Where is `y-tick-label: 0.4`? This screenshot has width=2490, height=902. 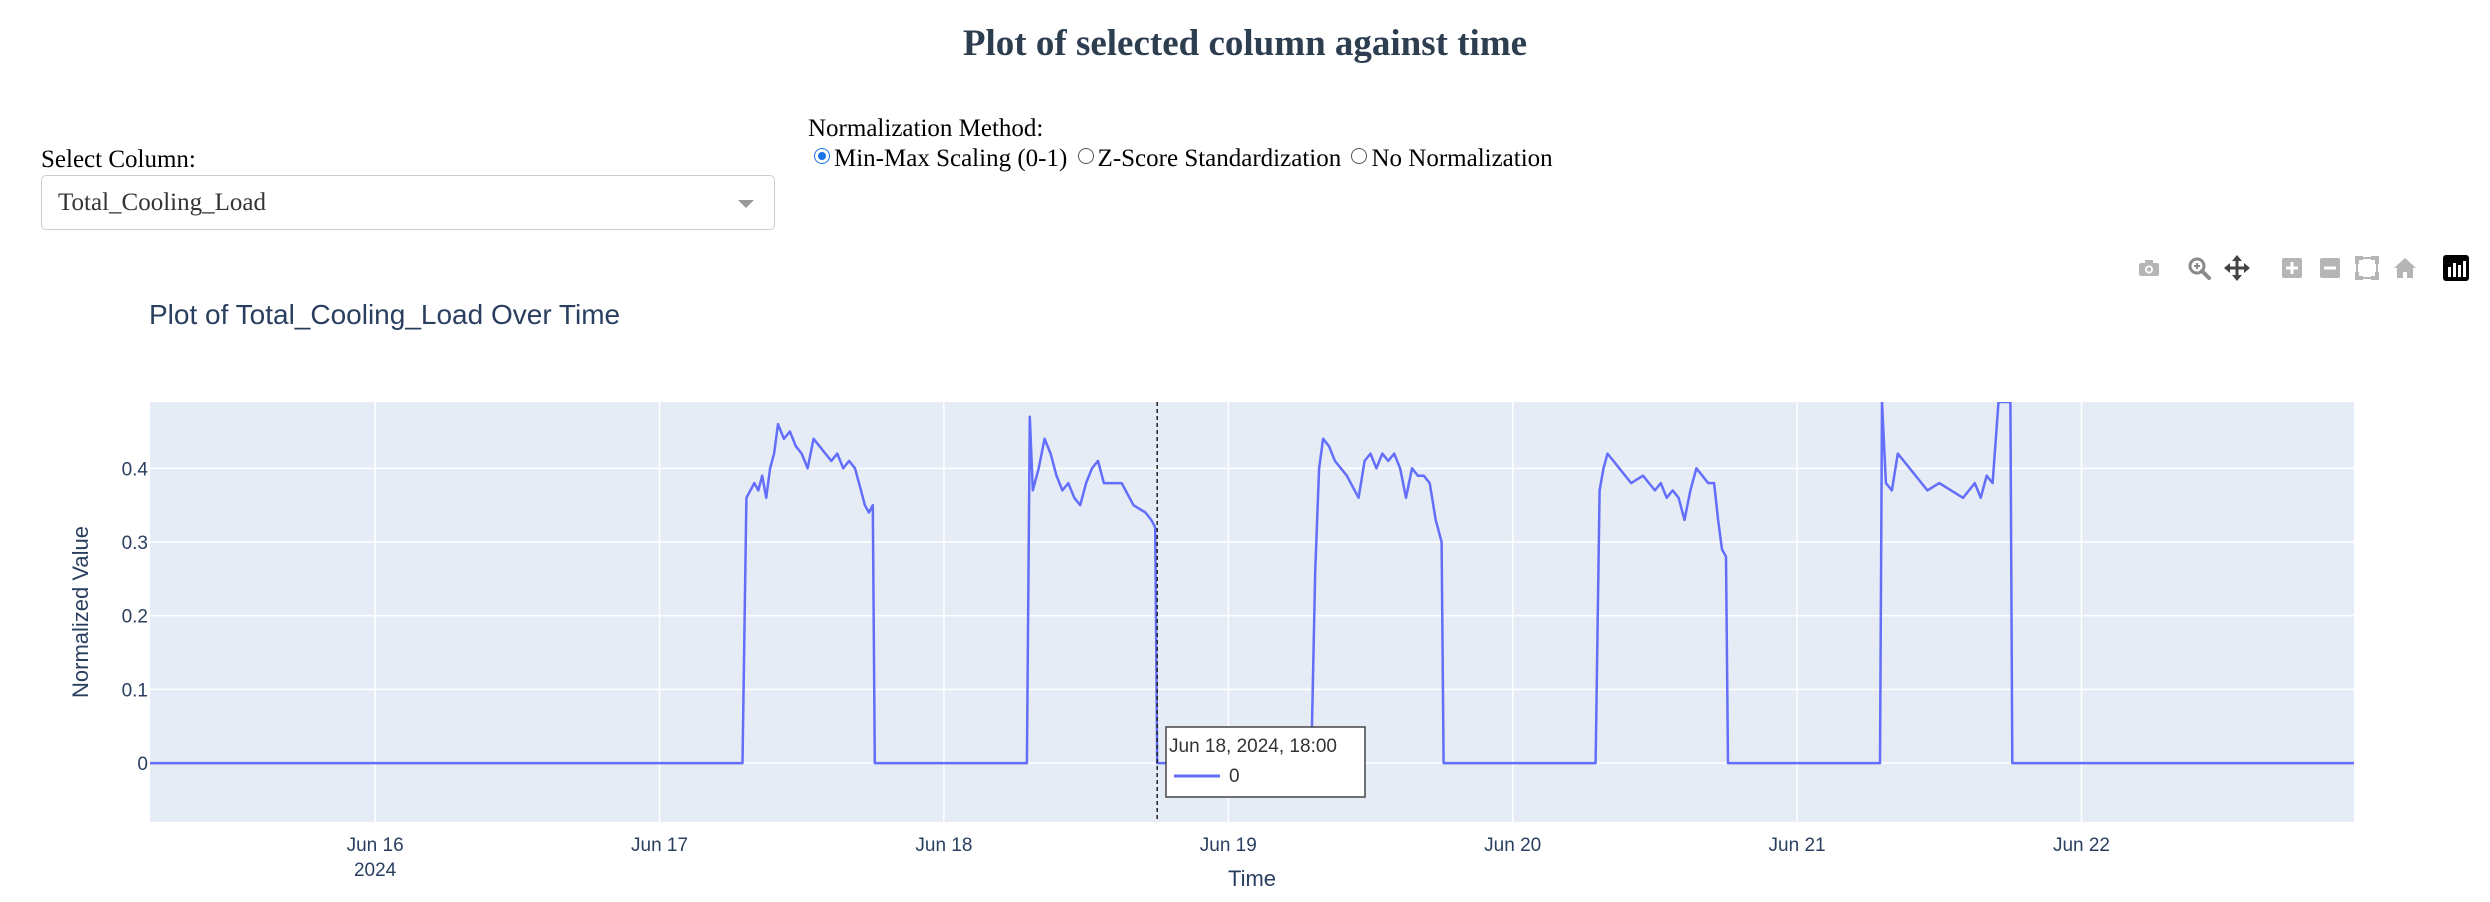 y-tick-label: 0.4 is located at coordinates (135, 469).